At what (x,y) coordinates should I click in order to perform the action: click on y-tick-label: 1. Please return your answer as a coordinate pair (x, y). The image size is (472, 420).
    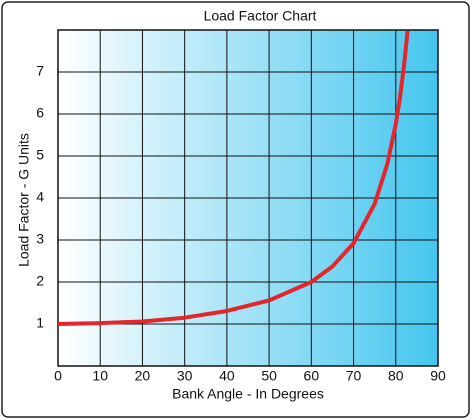
    Looking at the image, I should click on (40, 323).